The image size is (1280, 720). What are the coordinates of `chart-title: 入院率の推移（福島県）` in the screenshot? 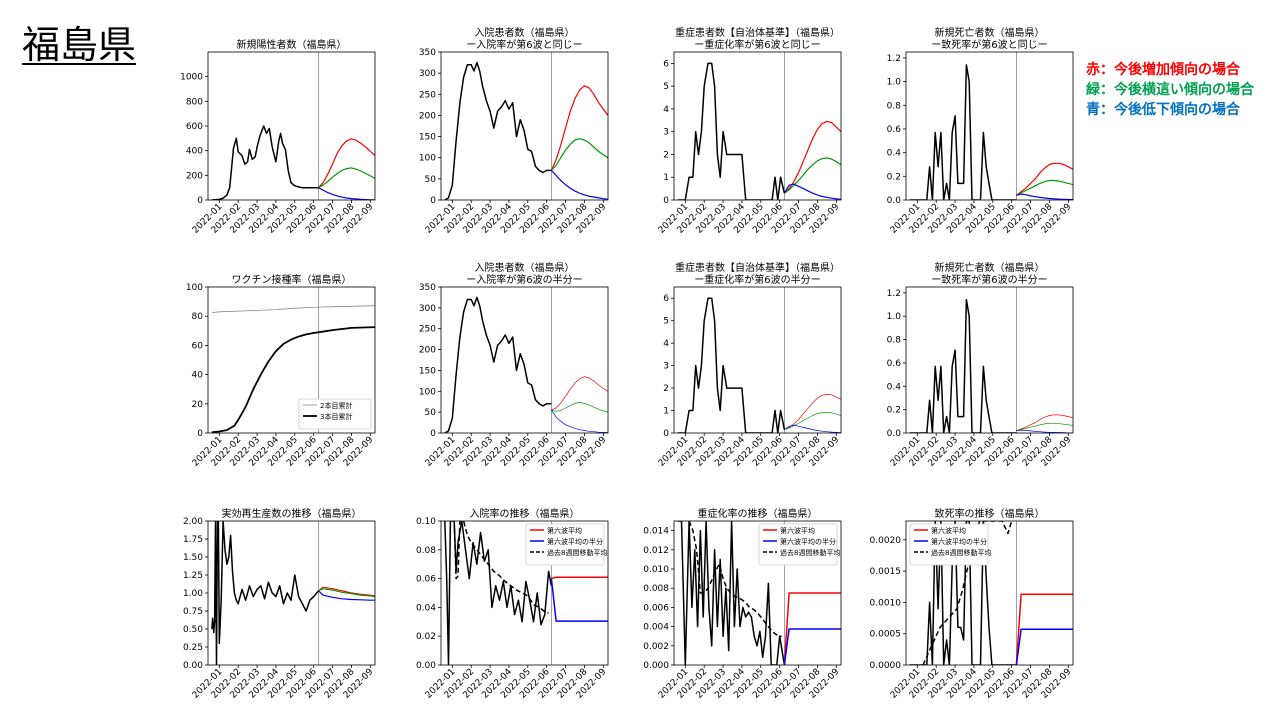 It's located at (525, 513).